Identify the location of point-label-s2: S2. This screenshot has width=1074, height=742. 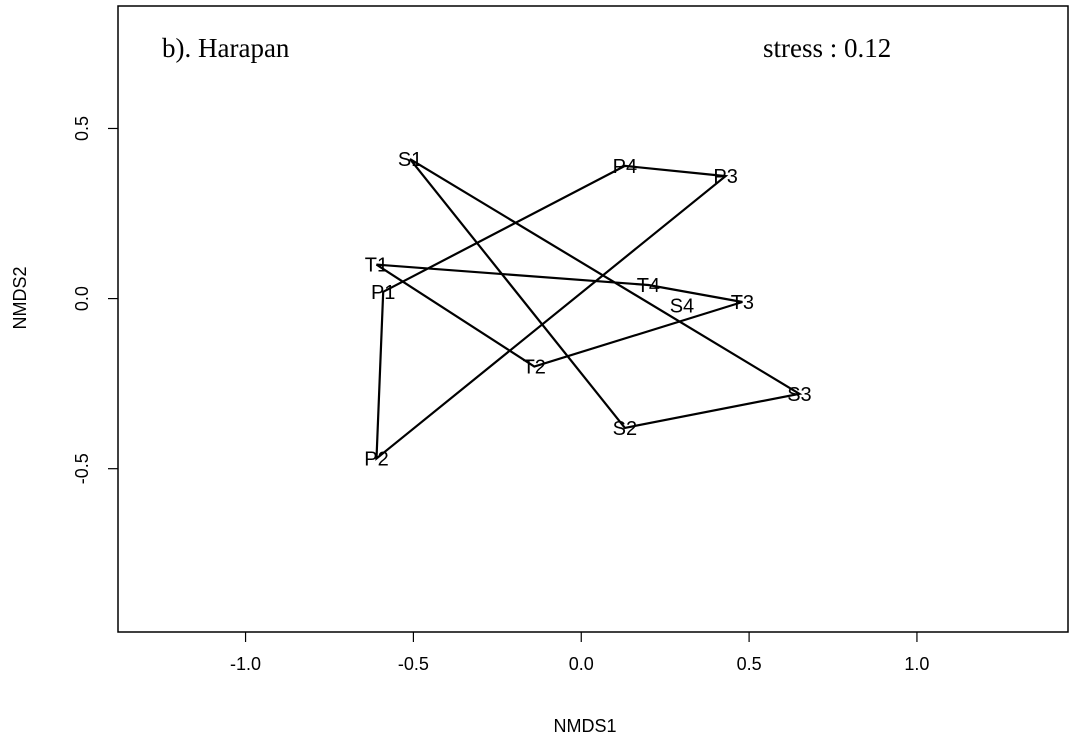
(625, 429).